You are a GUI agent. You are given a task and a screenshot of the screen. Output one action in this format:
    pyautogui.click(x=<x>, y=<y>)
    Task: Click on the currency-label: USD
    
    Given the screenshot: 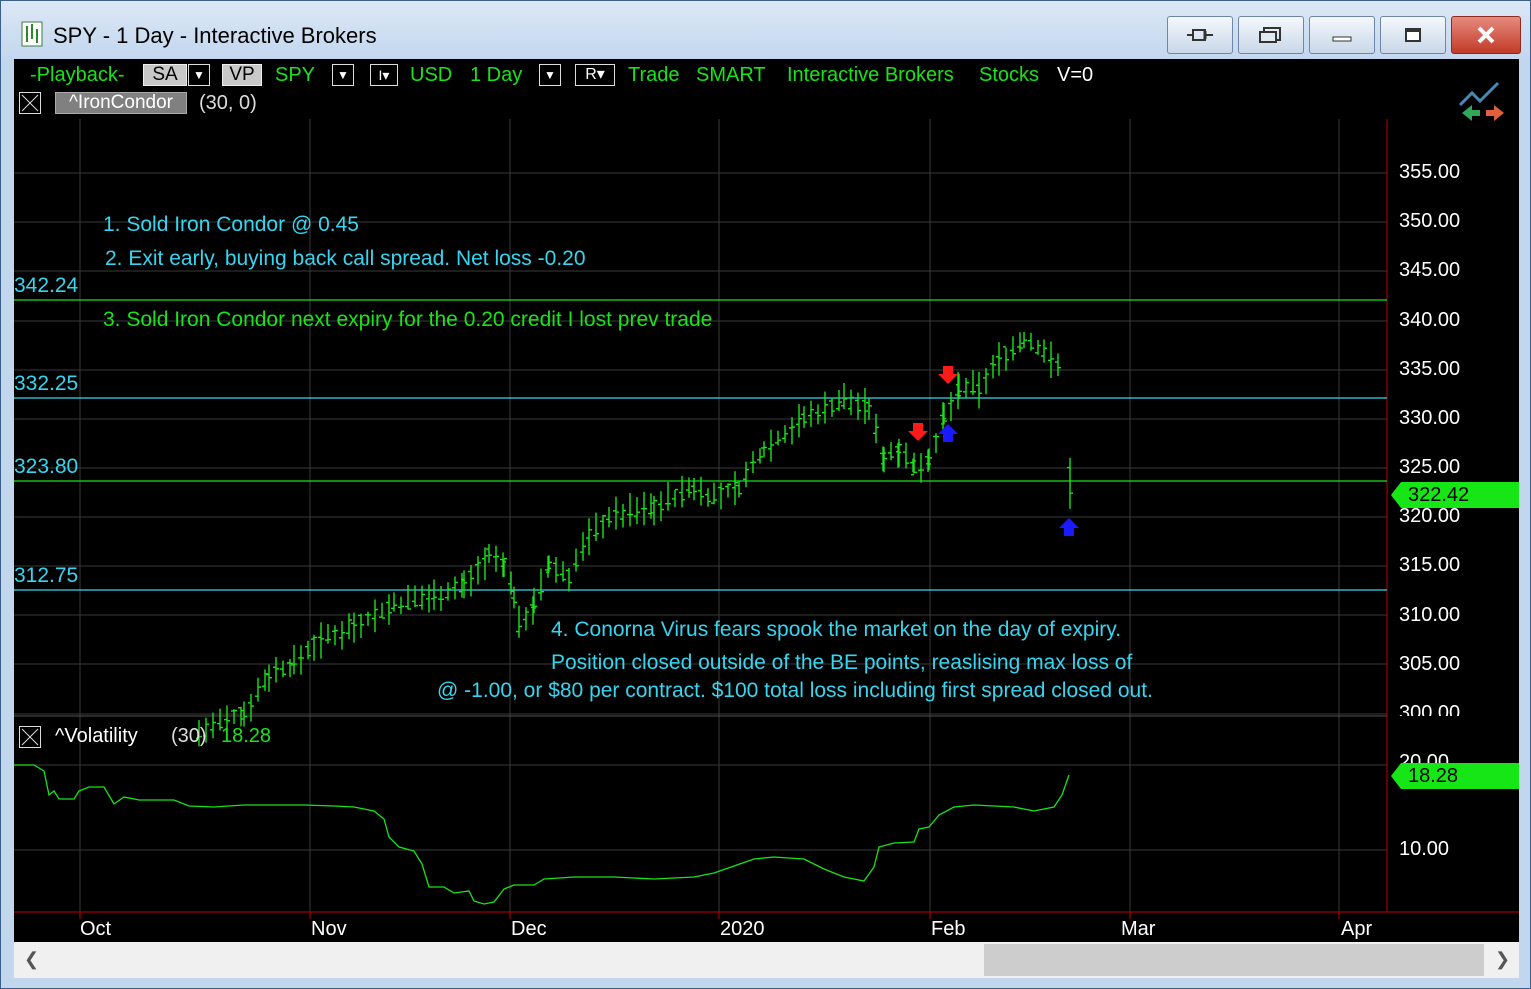 What is the action you would take?
    pyautogui.click(x=431, y=75)
    